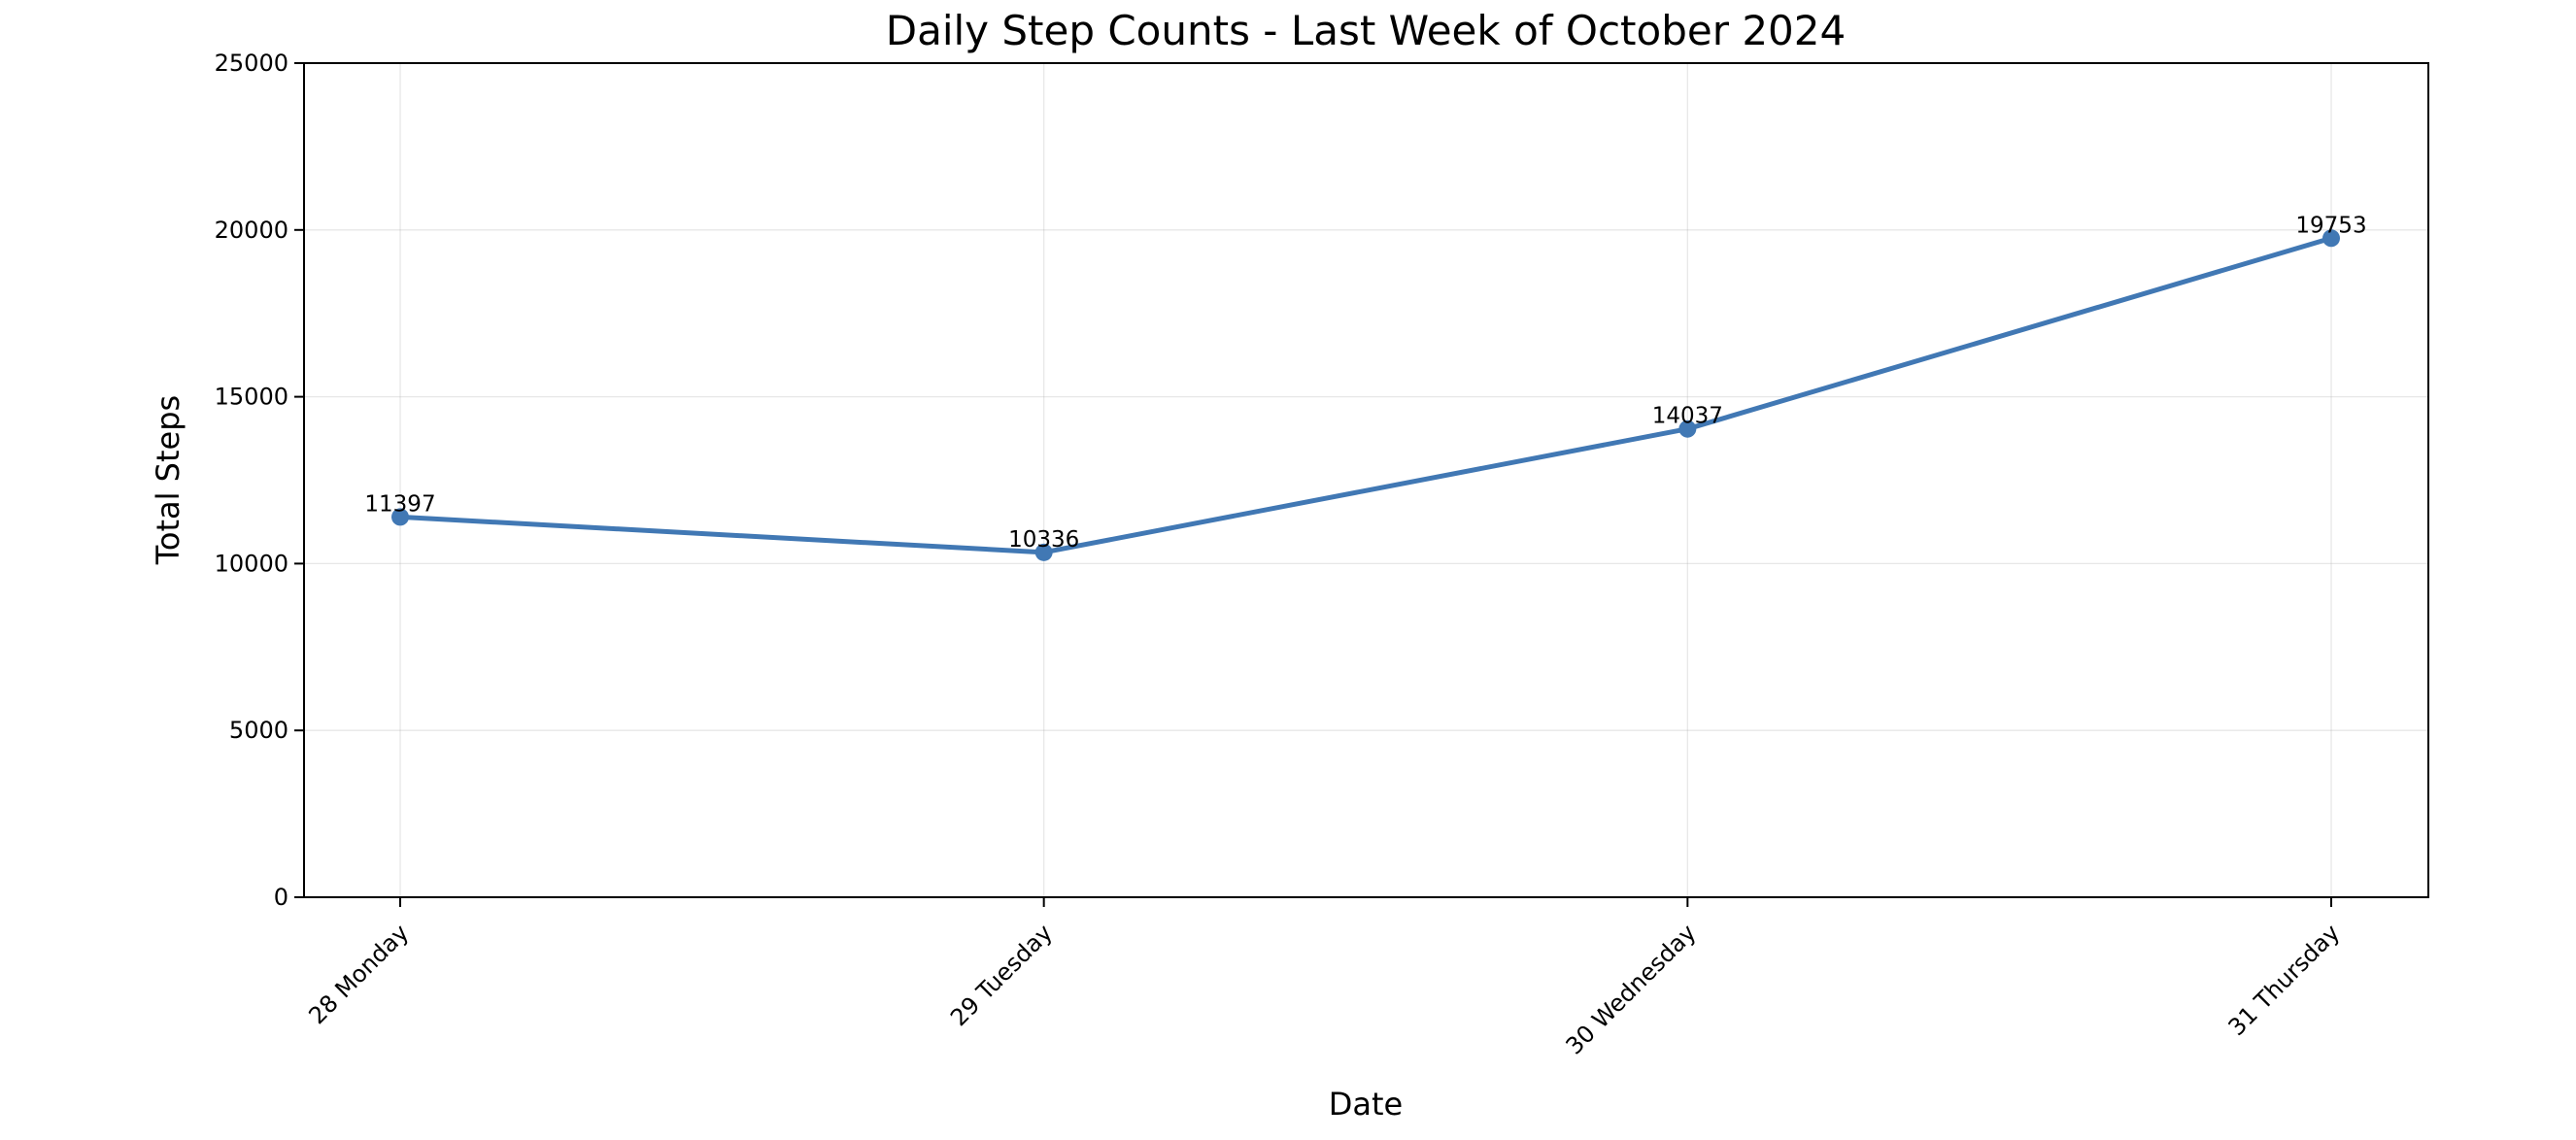 The image size is (2576, 1140). What do you see at coordinates (2330, 225) in the screenshot?
I see `data-label: 19753` at bounding box center [2330, 225].